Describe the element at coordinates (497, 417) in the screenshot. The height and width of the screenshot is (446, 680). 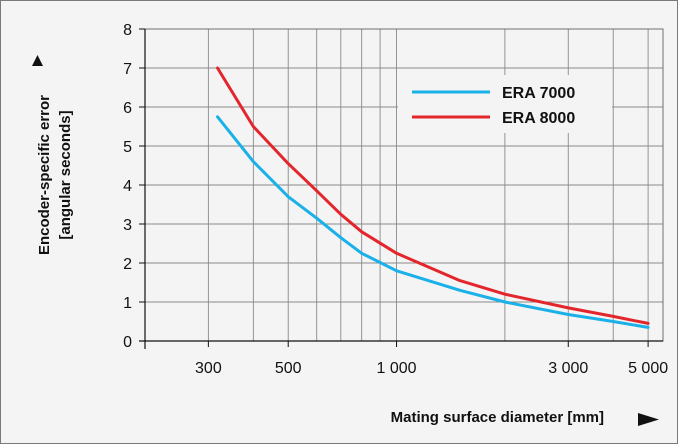
I see `x-axis-title: Mating surface diameter [mm]` at that location.